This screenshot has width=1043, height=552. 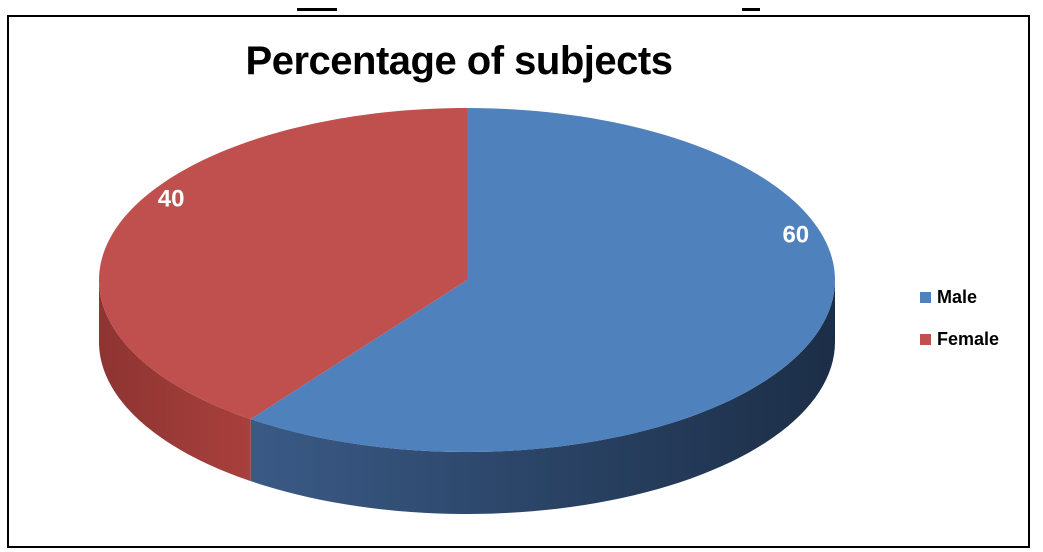 What do you see at coordinates (175, 381) in the screenshot?
I see `pie-side-female` at bounding box center [175, 381].